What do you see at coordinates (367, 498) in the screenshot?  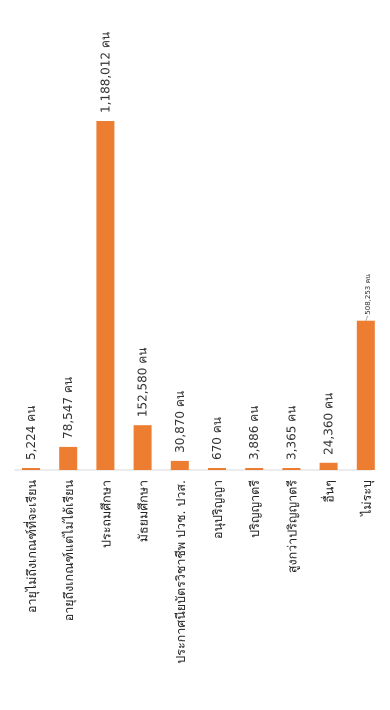 I see `category-label-10: ไม่ระบุ` at bounding box center [367, 498].